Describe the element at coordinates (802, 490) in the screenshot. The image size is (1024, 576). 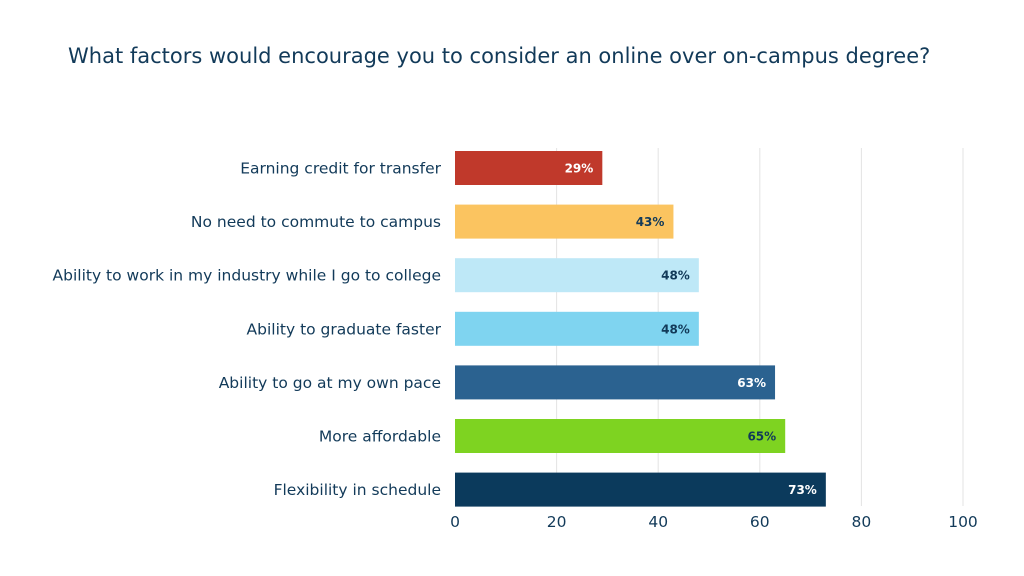
I see `data-label: 73%` at that location.